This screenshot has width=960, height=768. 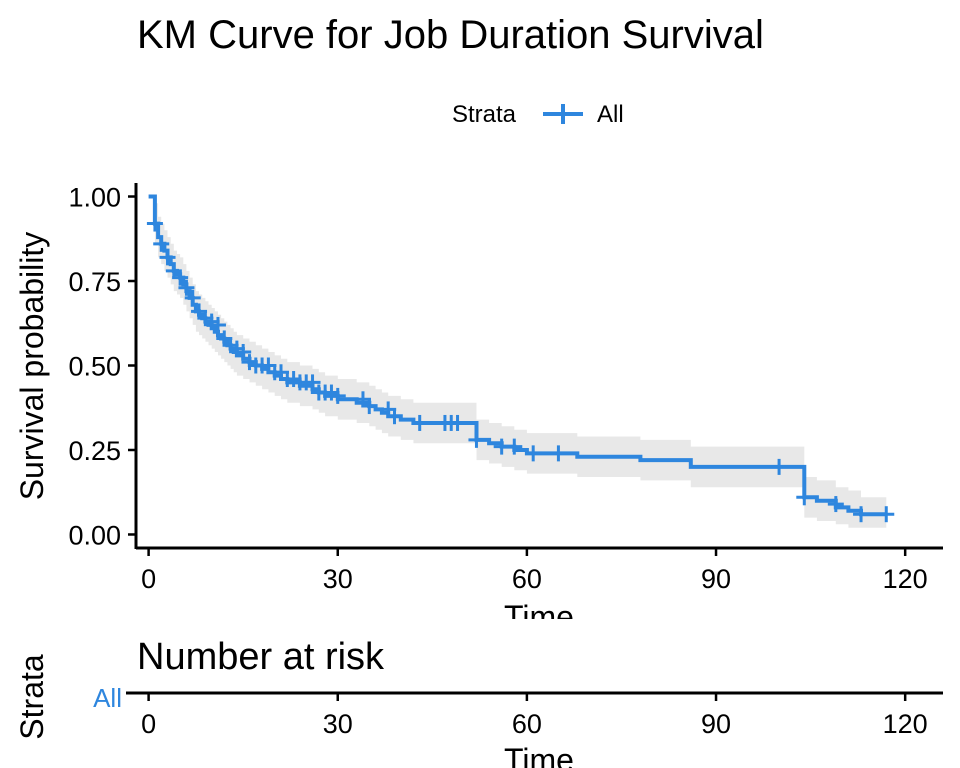 I want to click on x-tick-label: 90, so click(x=716, y=579).